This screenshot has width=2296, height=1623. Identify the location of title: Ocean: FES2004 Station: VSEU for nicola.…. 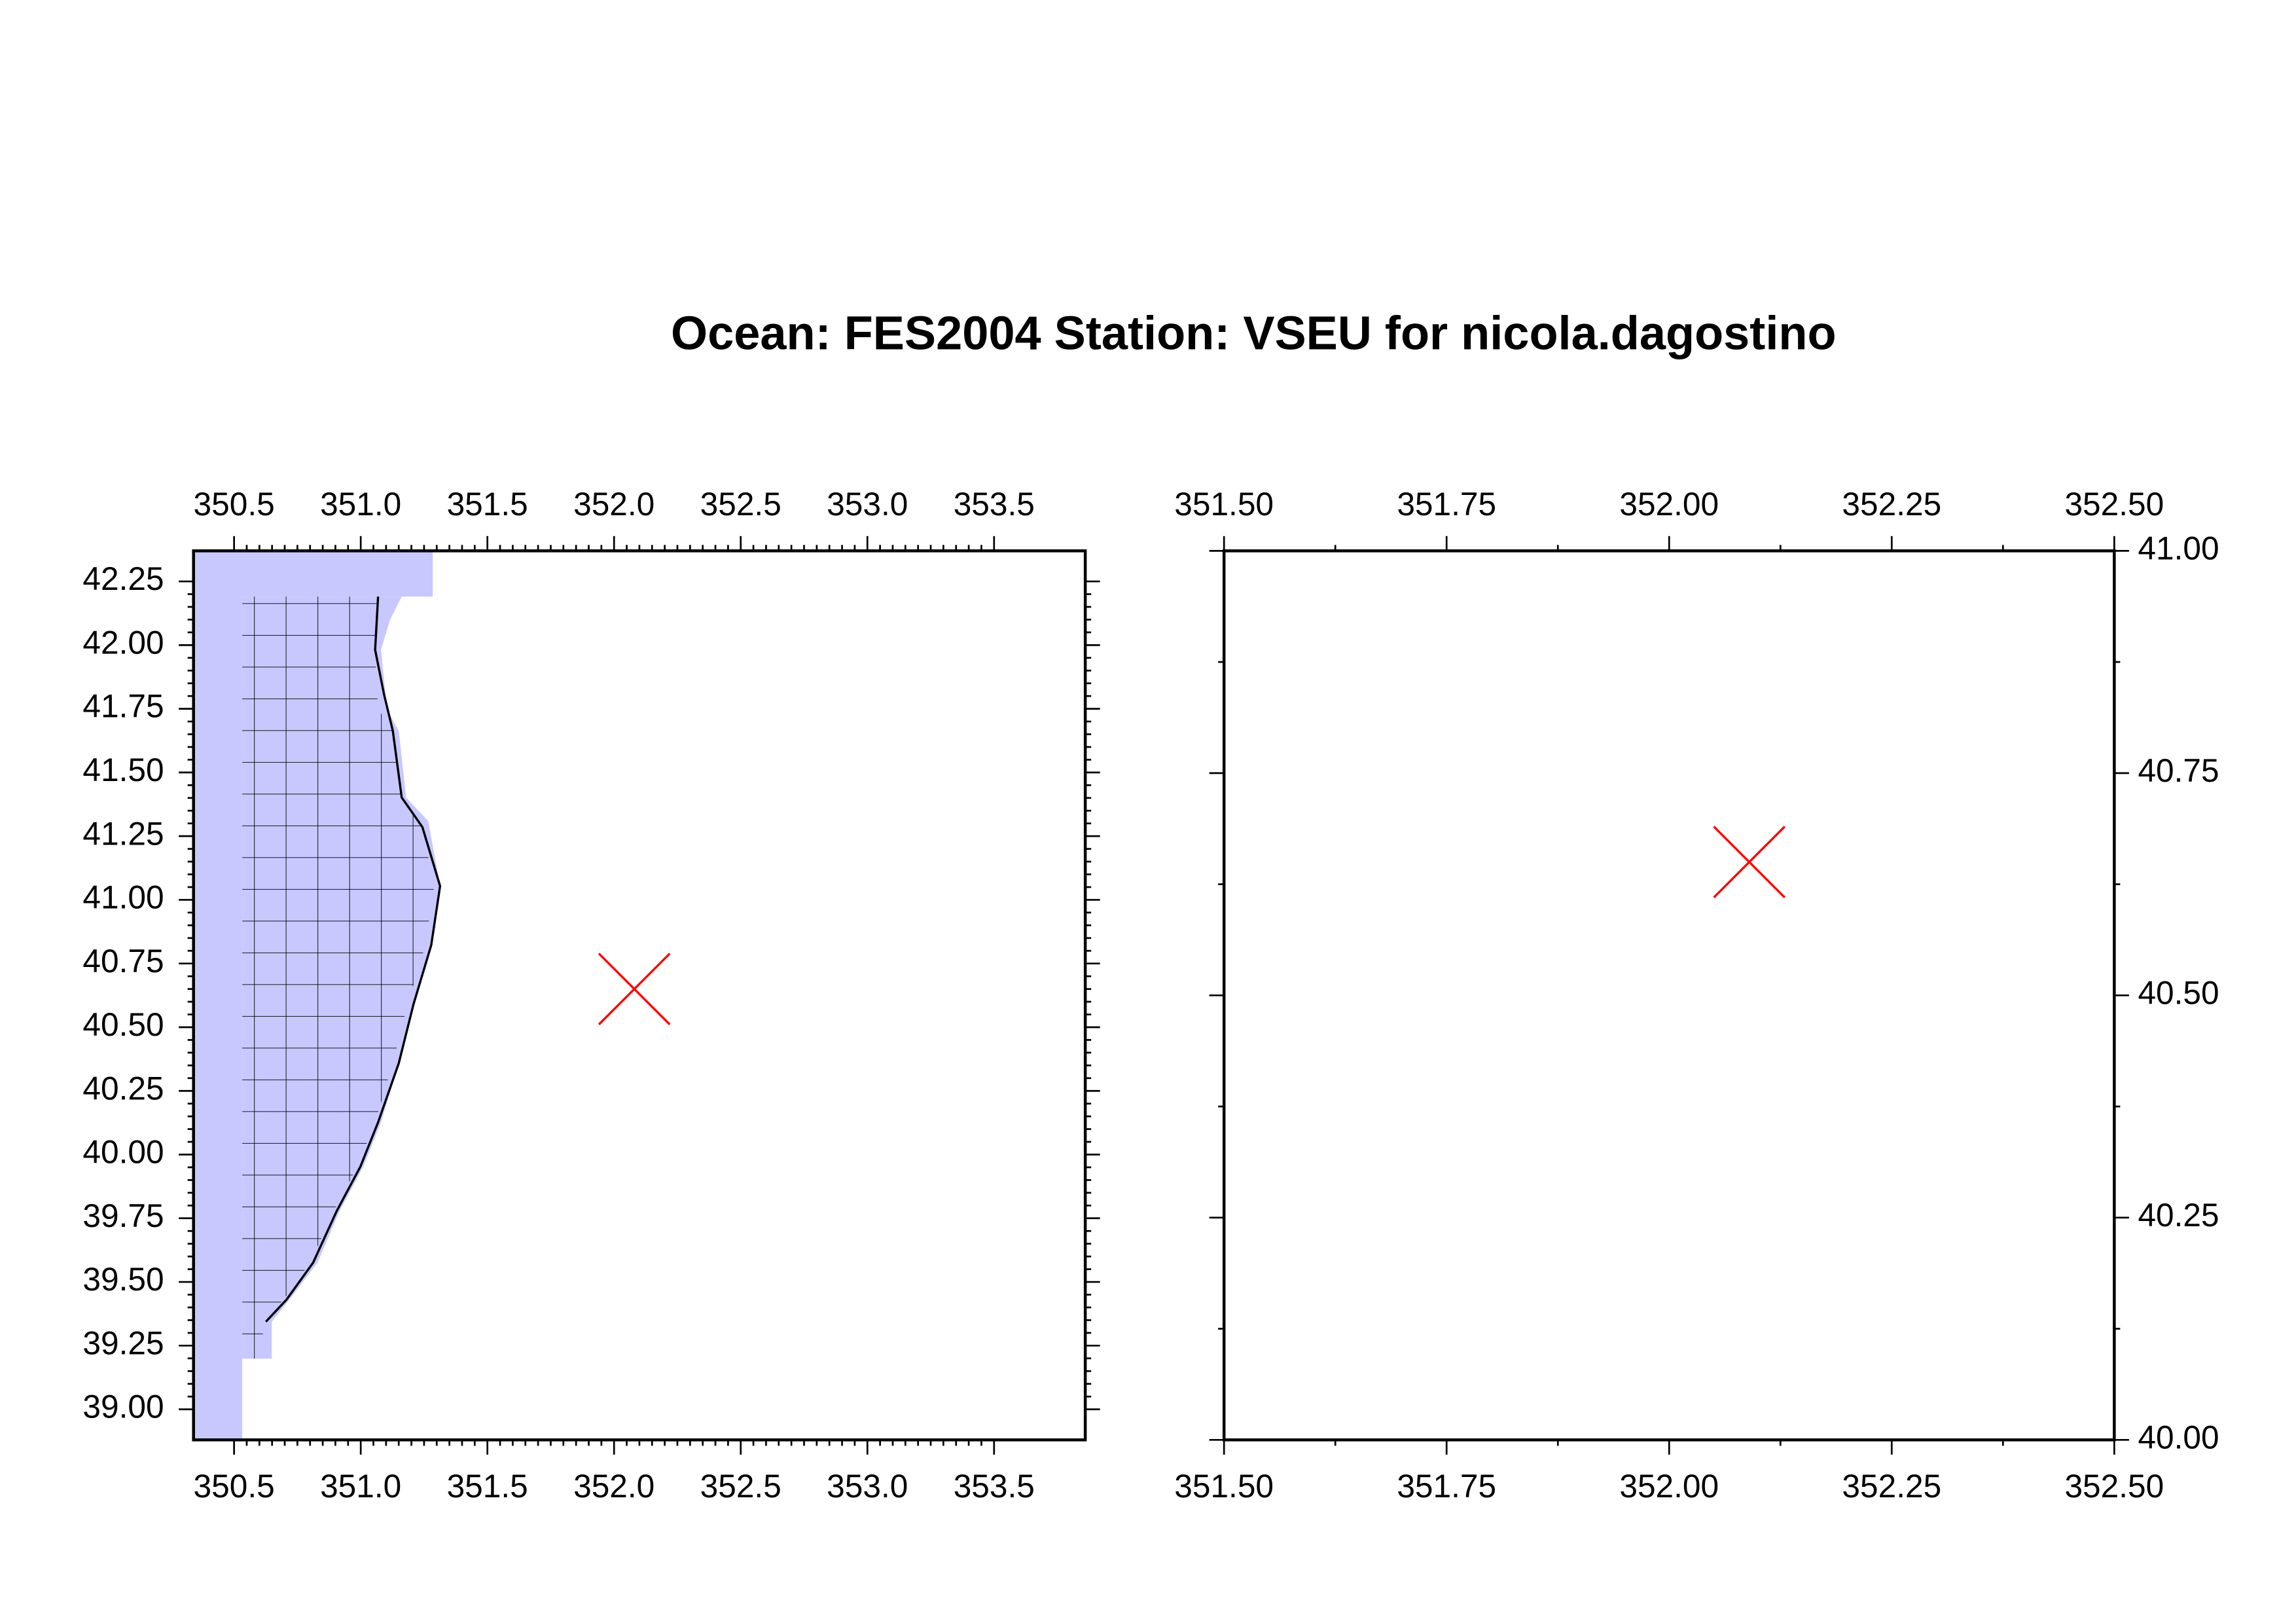
(1254, 333).